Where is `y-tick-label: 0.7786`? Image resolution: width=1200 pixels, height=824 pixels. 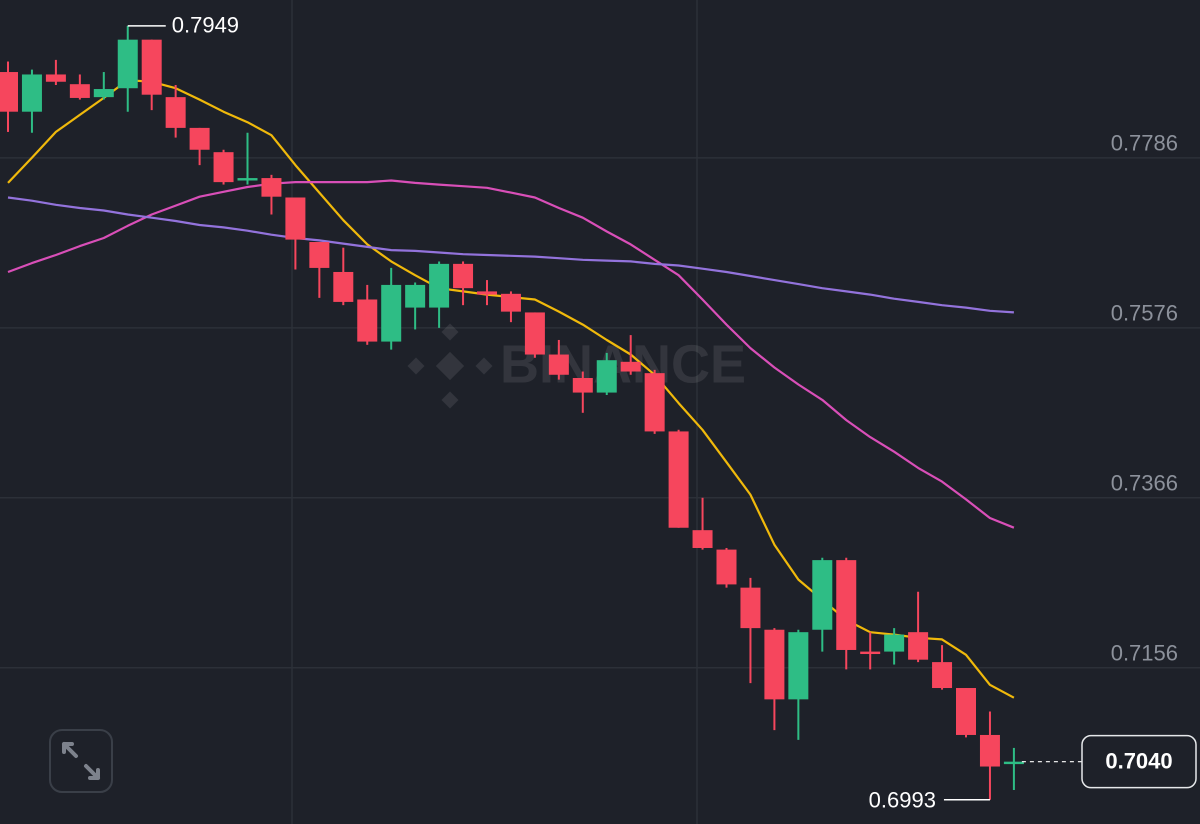 y-tick-label: 0.7786 is located at coordinates (1144, 143).